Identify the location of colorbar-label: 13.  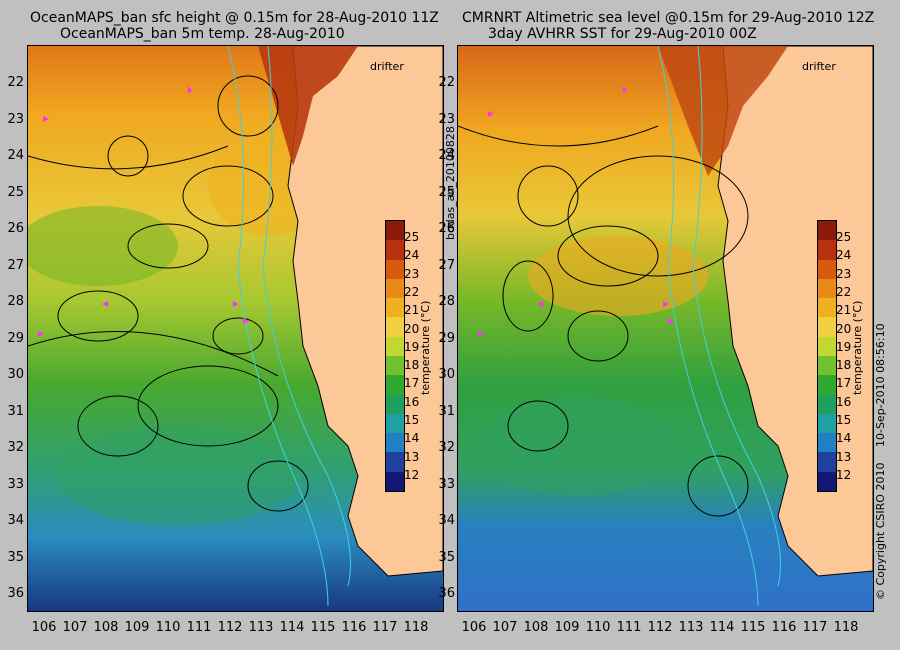
(844, 456).